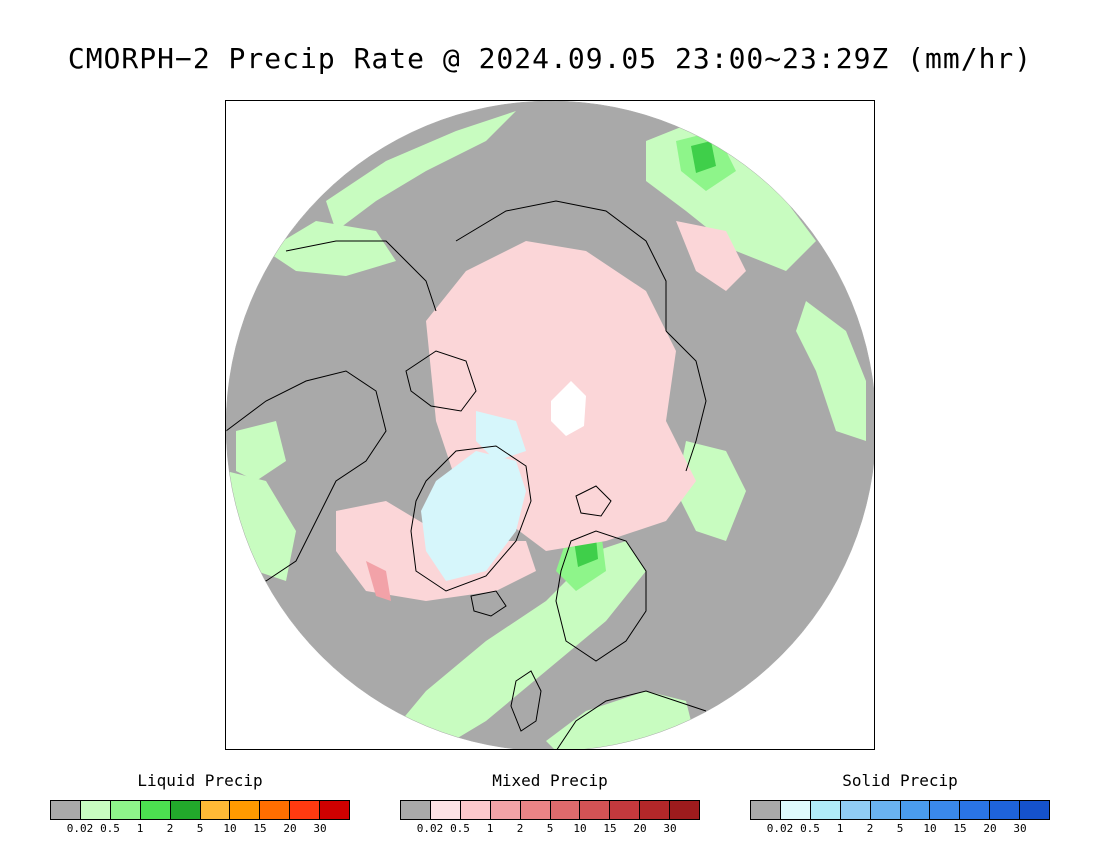 This screenshot has width=1100, height=850. I want to click on coastline-svalbard, so click(593, 501).